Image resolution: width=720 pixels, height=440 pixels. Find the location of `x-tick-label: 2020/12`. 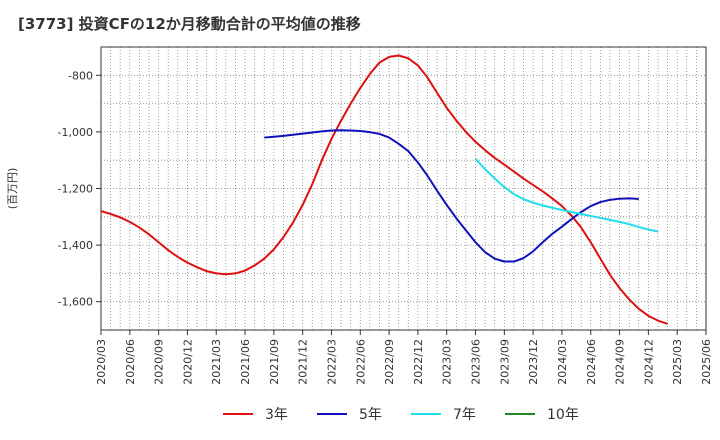

x-tick-label: 2020/12 is located at coordinates (187, 362).